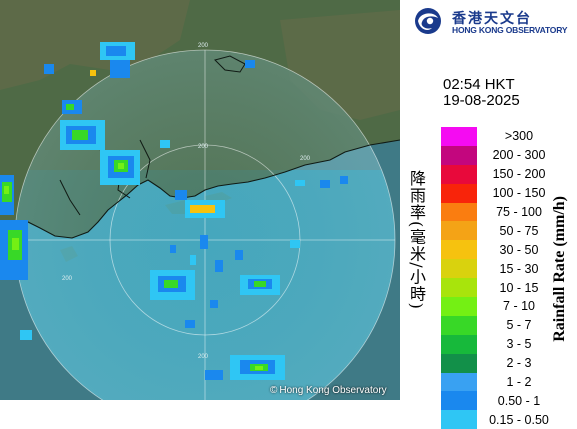 The width and height of the screenshot is (577, 429). What do you see at coordinates (519, 344) in the screenshot?
I see `legend-range-label: 3 - 5` at bounding box center [519, 344].